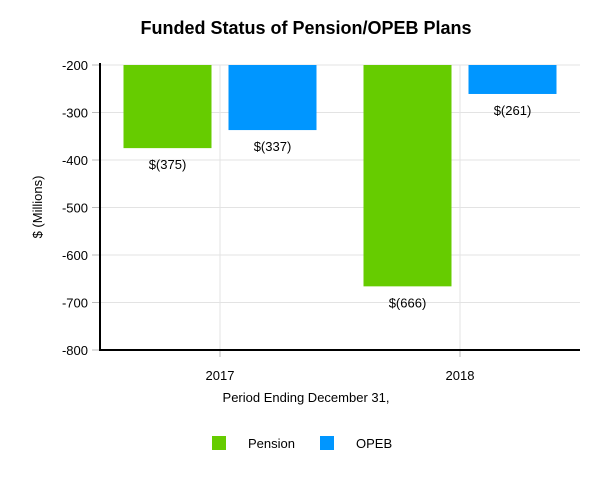  I want to click on data-label: $(337), so click(273, 146).